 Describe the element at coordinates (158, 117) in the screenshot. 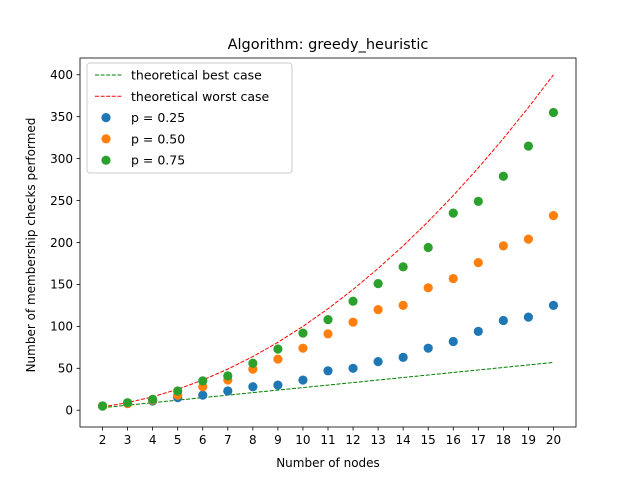

I see `legend-label-2: p = 0.25` at that location.